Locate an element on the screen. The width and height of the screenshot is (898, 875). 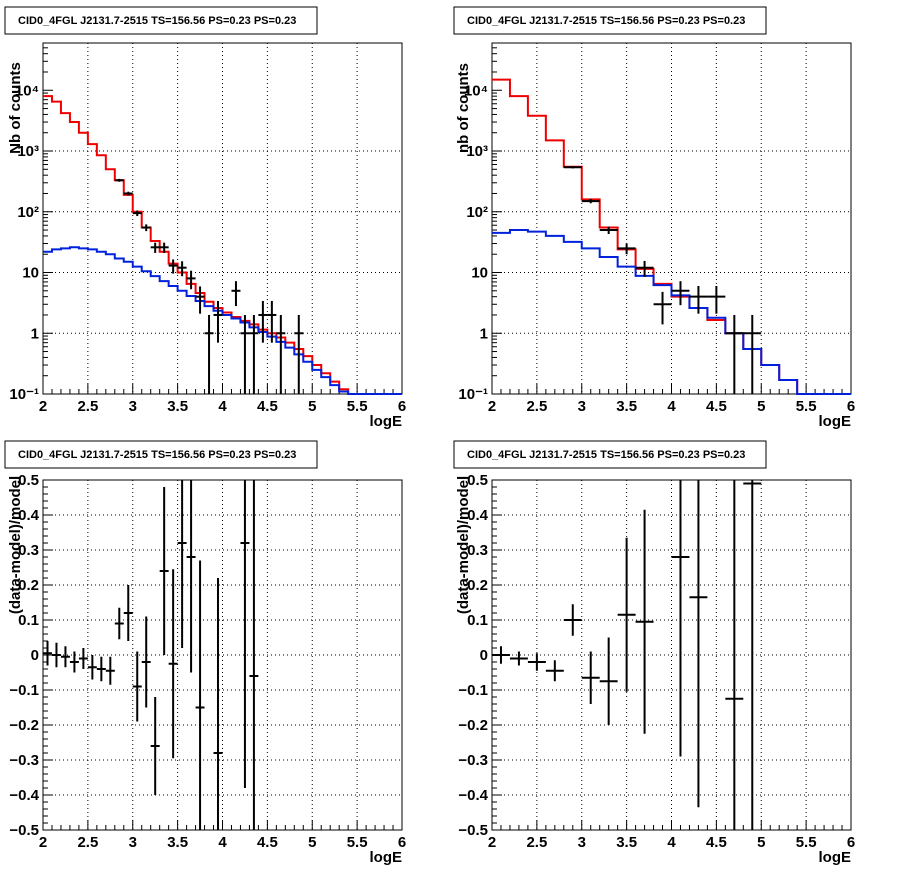
y-tick-label: −0.5 is located at coordinates (24, 830).